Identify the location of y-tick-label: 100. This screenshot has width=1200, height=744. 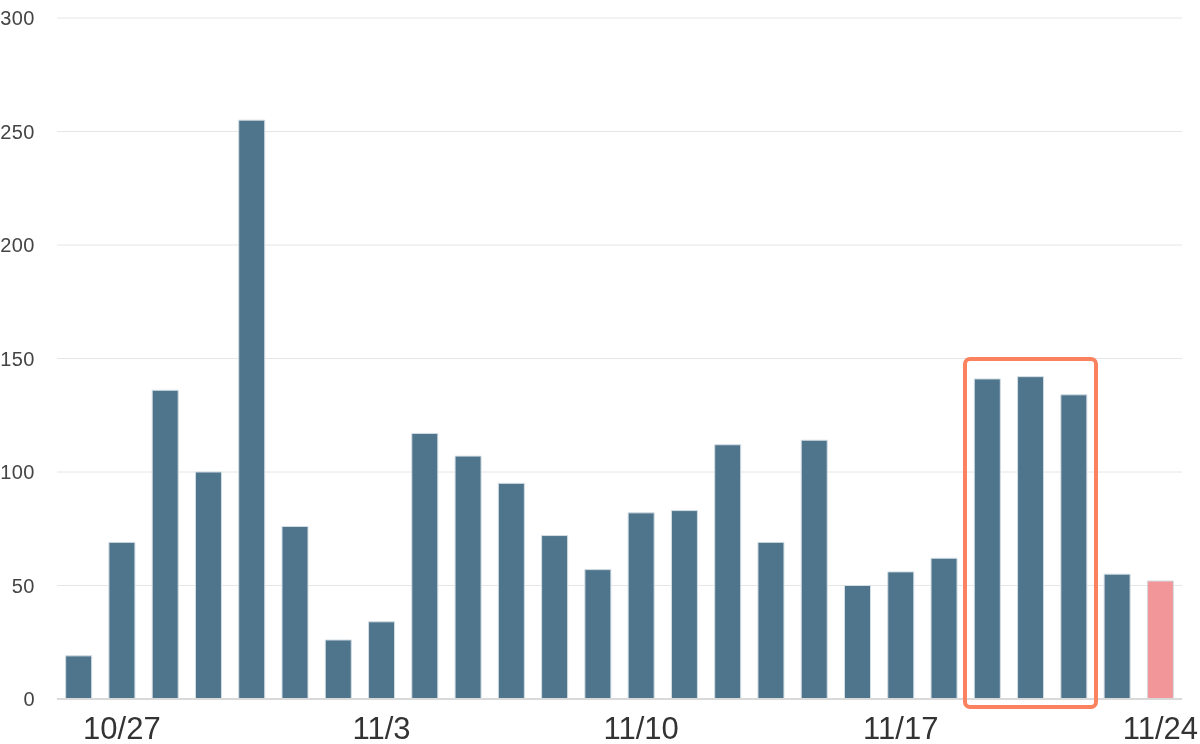
(17, 472).